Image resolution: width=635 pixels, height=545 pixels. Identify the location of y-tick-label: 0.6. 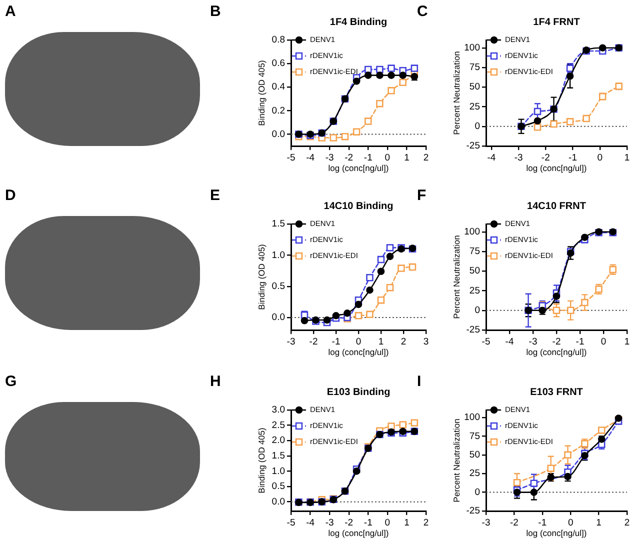
(278, 64).